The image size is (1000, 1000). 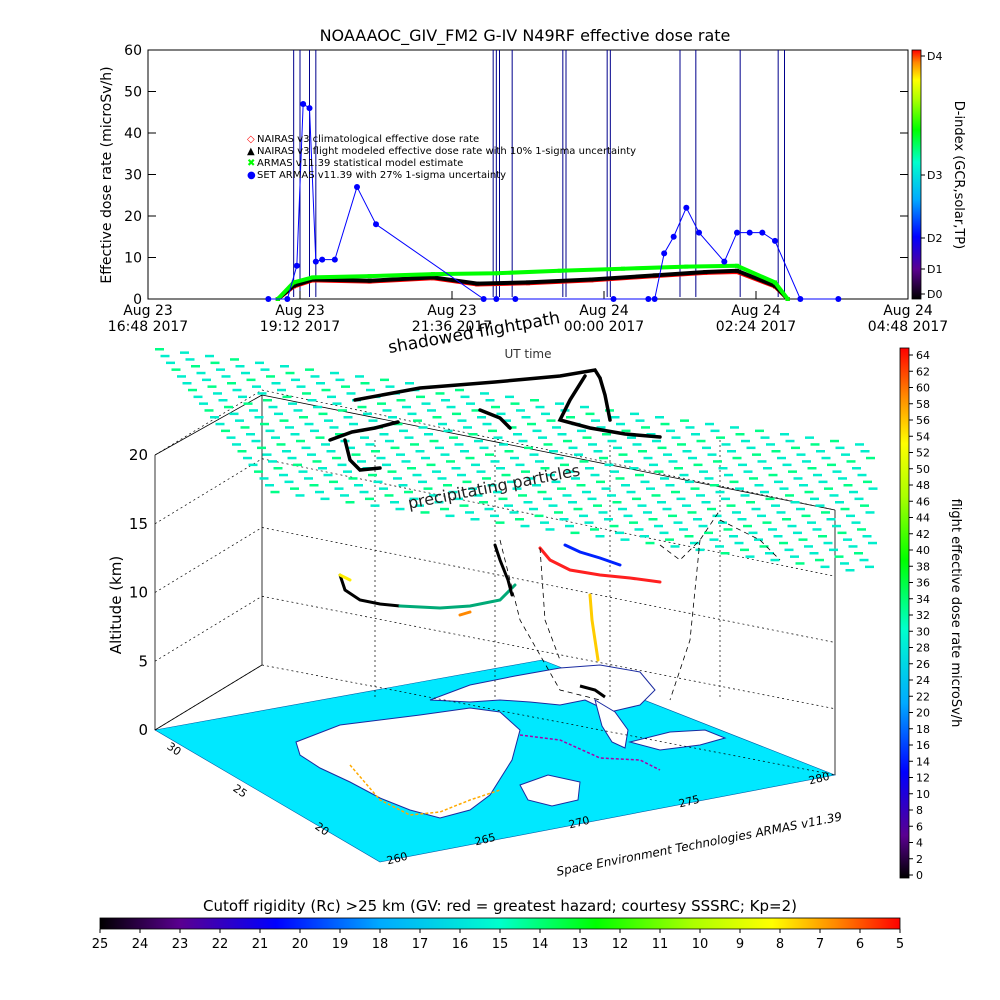 What do you see at coordinates (100, 944) in the screenshot?
I see `rigidity-tick-label: 25` at bounding box center [100, 944].